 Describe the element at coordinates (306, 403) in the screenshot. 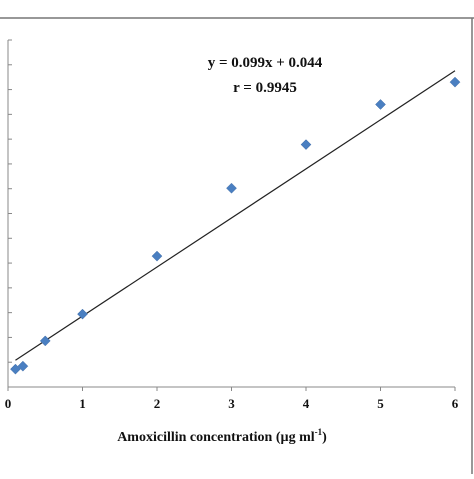

I see `x-tick-label: 4` at that location.